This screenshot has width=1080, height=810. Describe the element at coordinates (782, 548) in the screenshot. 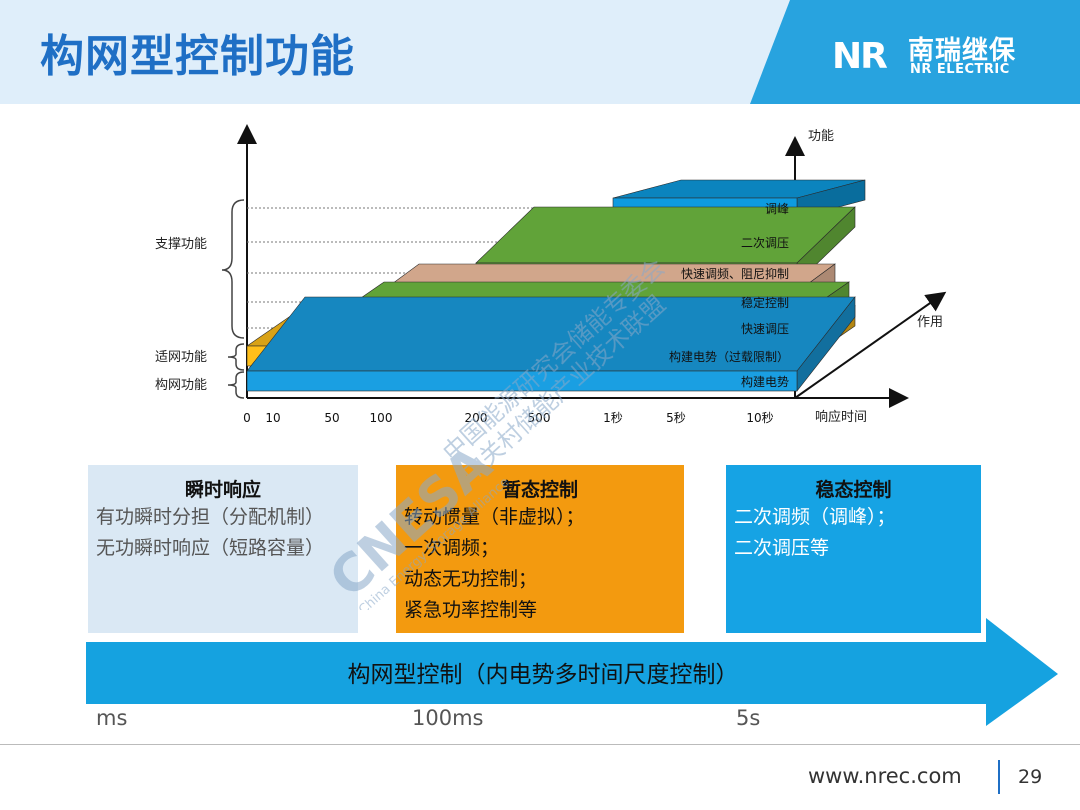

I see `box-line: 二次调压等` at that location.